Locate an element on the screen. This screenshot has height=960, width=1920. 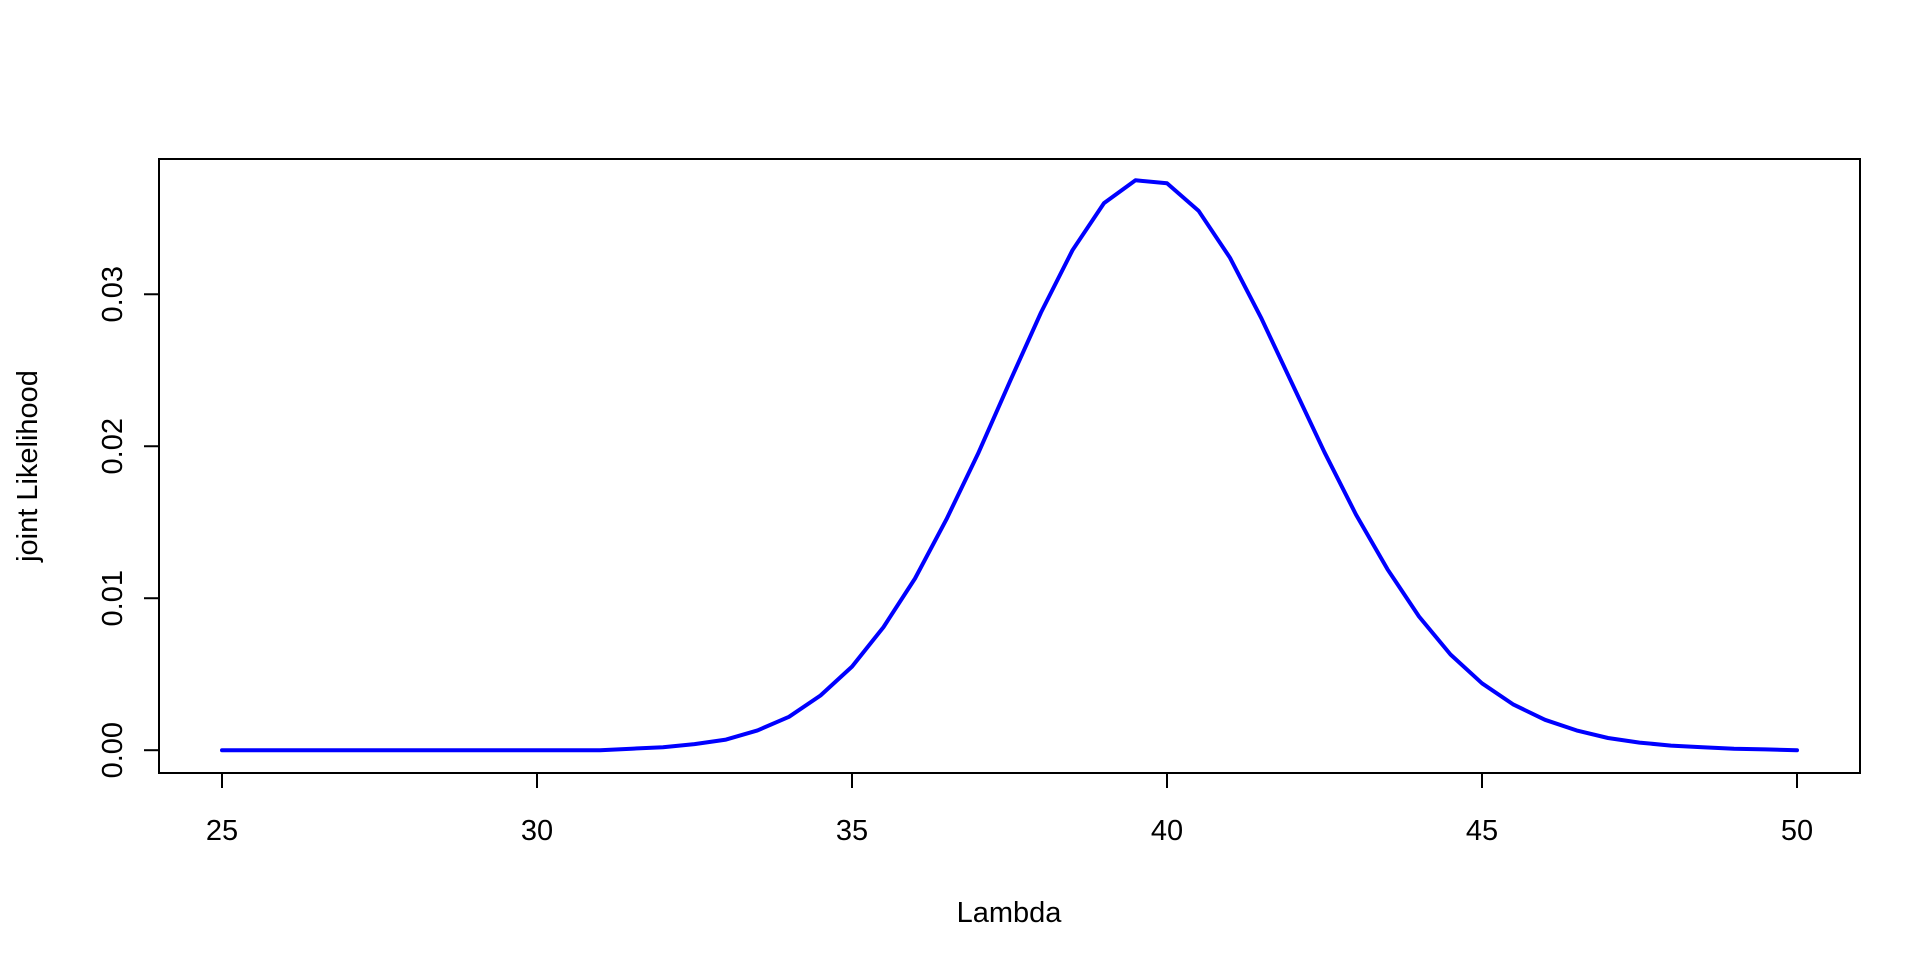
x-axis: 25 30 35 40 45 50 is located at coordinates (1009, 809).